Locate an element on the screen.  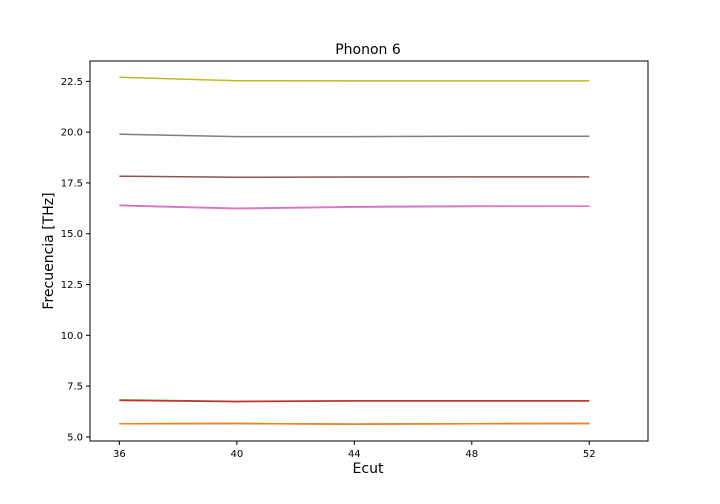
x-tick-label: 48 is located at coordinates (471, 454).